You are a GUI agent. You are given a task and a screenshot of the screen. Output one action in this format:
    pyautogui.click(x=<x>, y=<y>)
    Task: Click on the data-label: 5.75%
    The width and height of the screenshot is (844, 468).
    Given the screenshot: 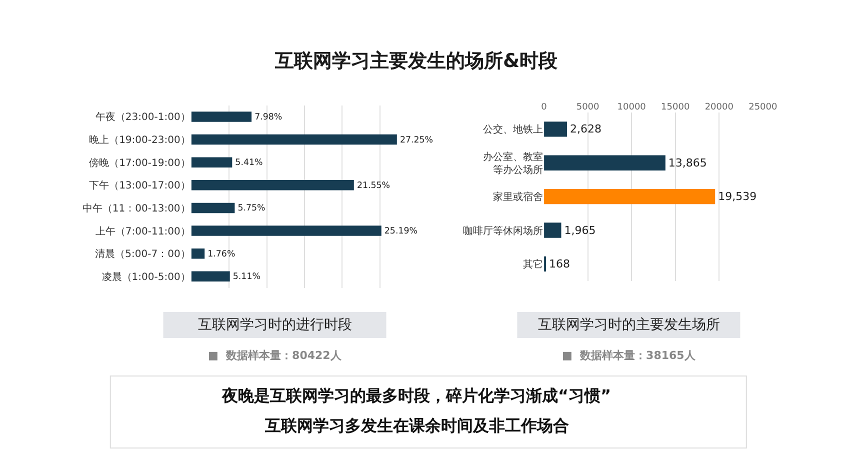 What is the action you would take?
    pyautogui.click(x=252, y=209)
    